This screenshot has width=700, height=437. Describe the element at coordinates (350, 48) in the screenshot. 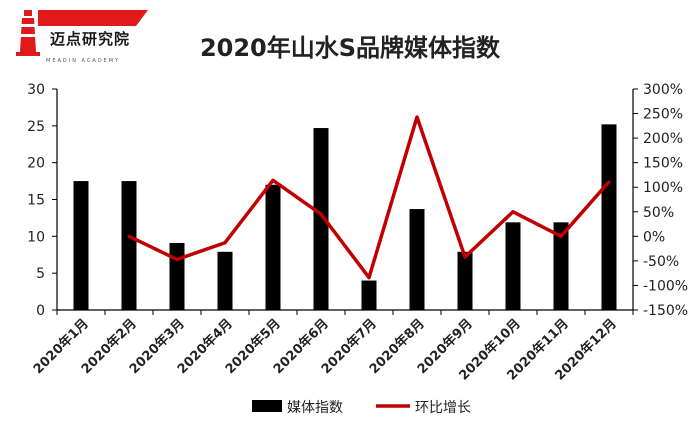

I see `chart-title: 2020年山水S品牌媒体指数` at that location.